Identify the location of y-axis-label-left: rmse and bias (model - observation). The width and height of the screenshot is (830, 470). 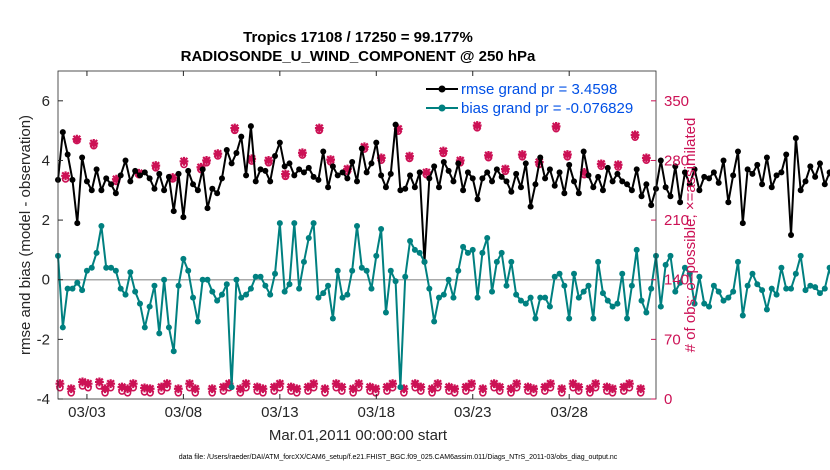
(25, 235).